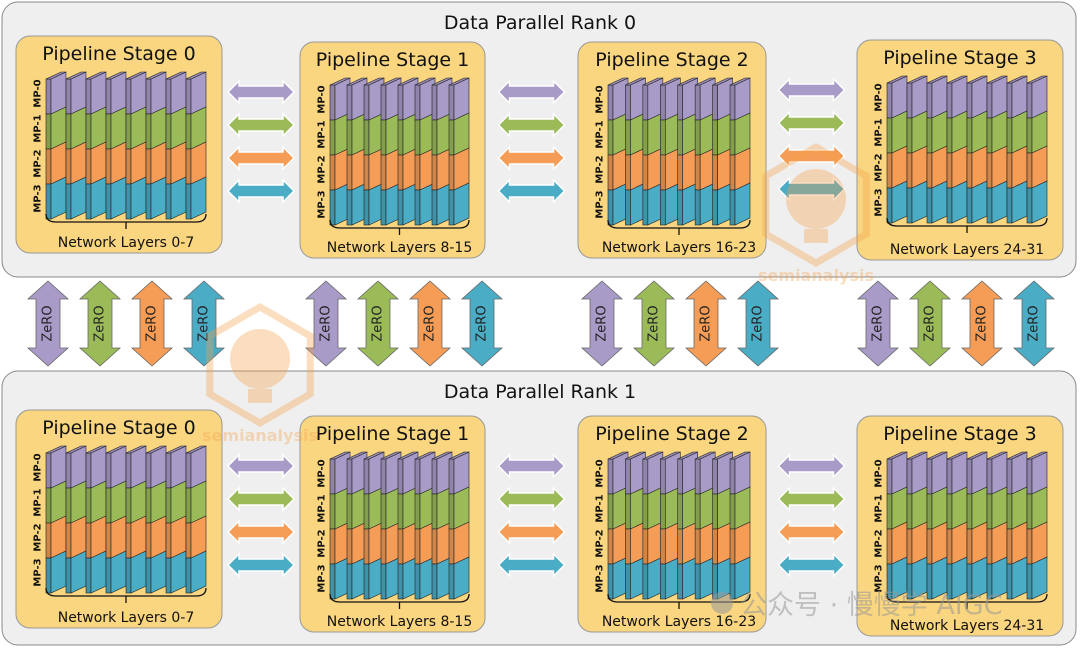 The image size is (1080, 654). What do you see at coordinates (722, 603) in the screenshot?
I see `wechat-icon` at bounding box center [722, 603].